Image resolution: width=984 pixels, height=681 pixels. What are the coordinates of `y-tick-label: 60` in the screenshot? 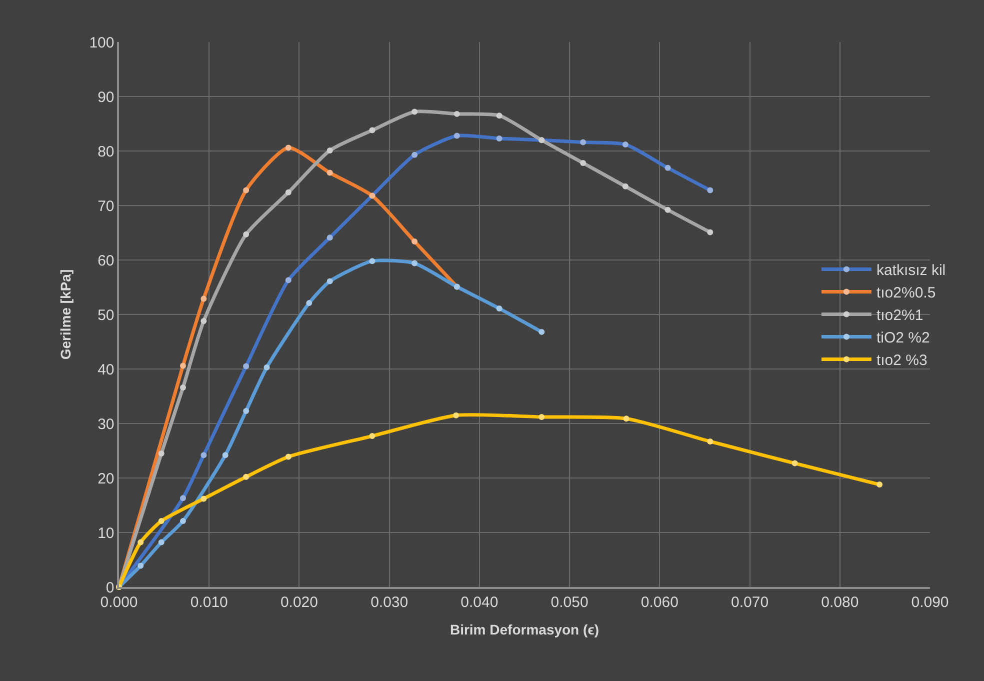 It's located at (106, 261).